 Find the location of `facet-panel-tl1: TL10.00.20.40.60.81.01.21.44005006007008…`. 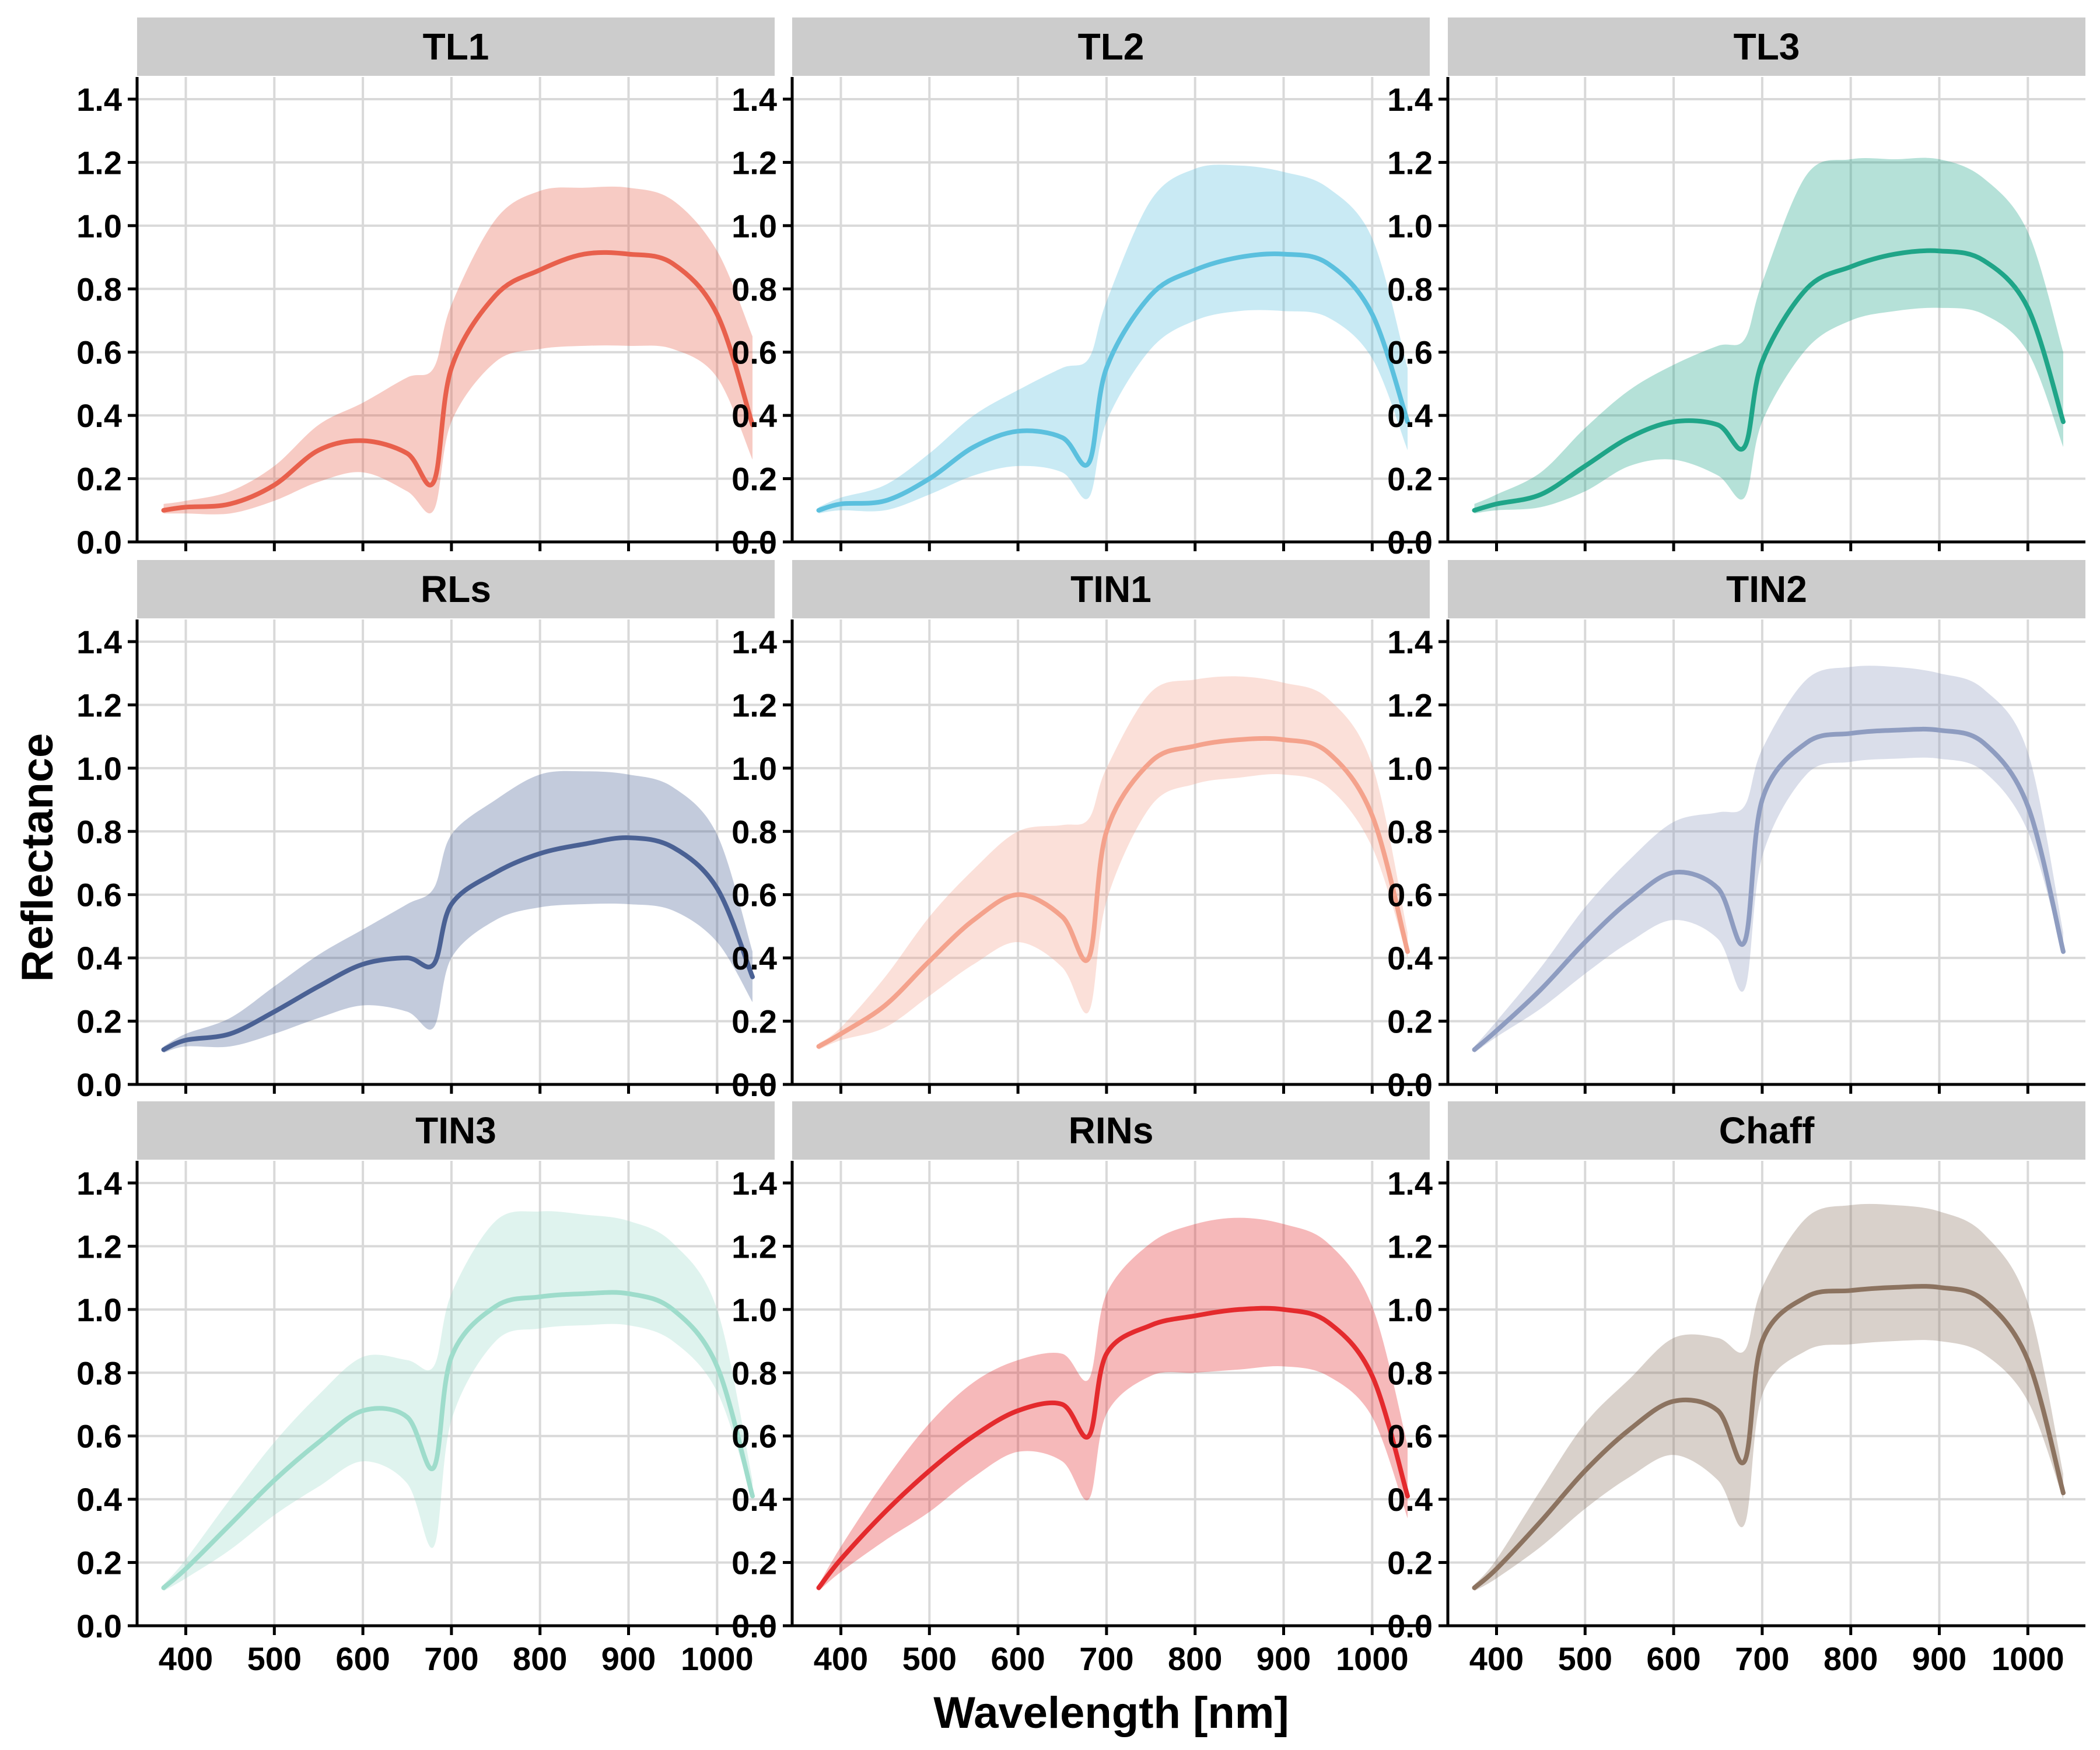

facet-panel-tl1: TL10.00.20.40.60.81.01.21.44005006007008… is located at coordinates (426, 305).